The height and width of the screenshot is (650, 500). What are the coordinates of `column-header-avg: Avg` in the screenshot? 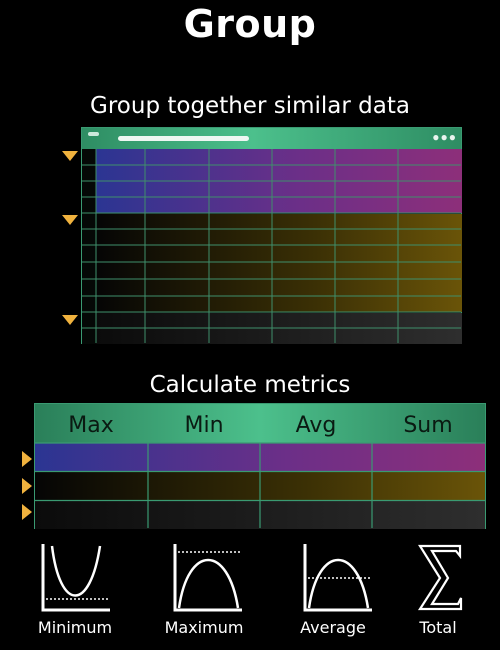 It's located at (316, 425).